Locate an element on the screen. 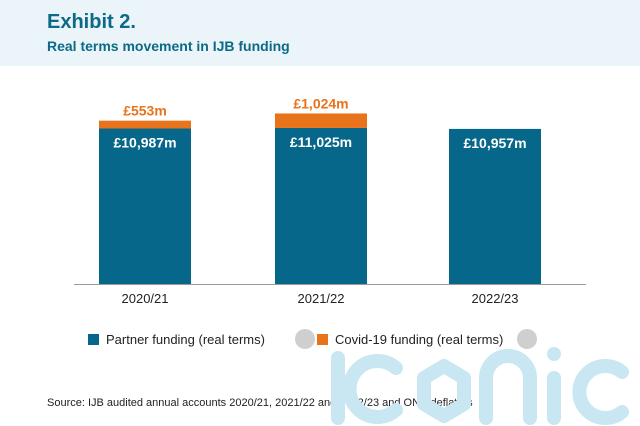 This screenshot has width=640, height=426. x-tick-label-1: 2021/22 is located at coordinates (321, 298).